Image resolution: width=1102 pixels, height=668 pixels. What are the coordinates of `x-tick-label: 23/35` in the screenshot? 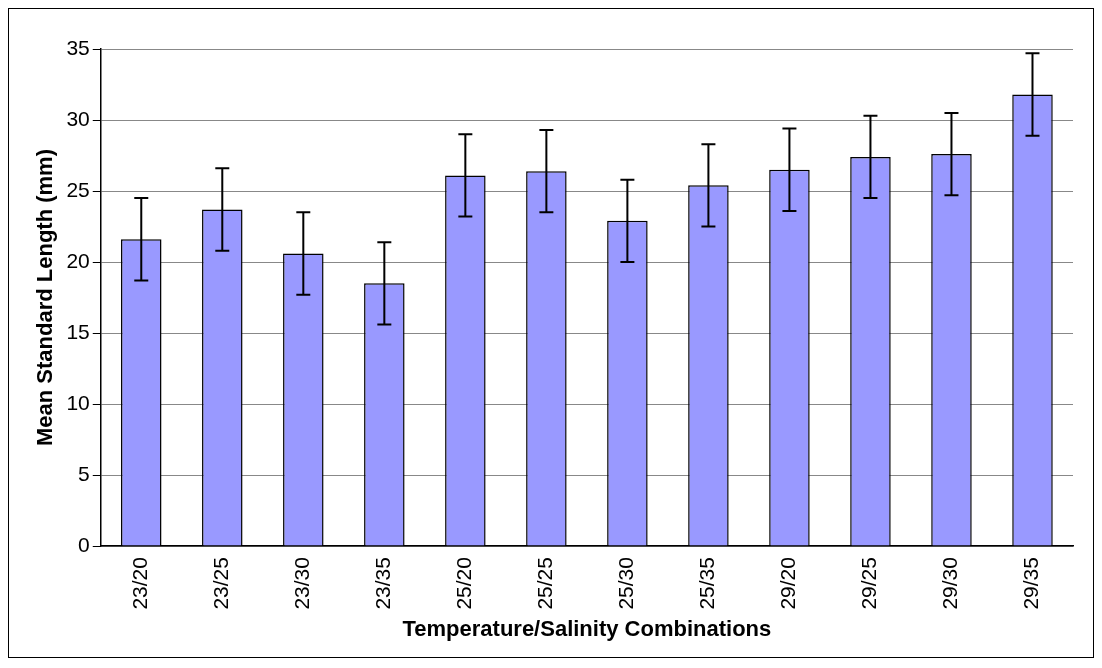 It's located at (383, 583).